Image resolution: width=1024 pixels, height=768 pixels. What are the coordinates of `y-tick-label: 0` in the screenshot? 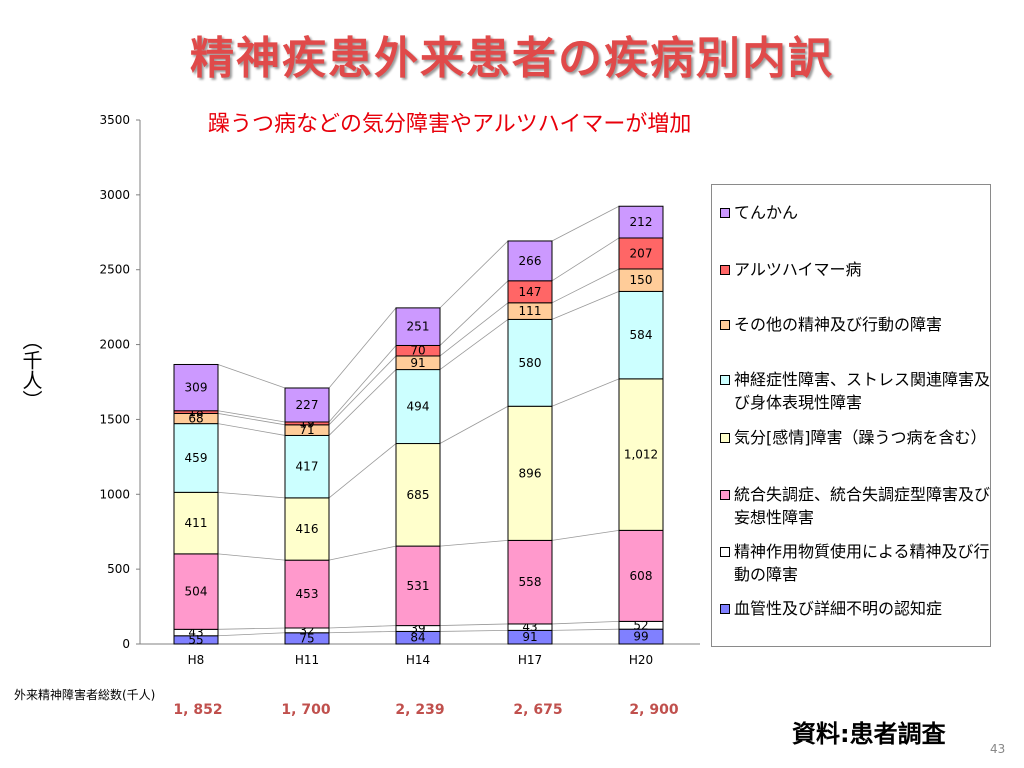 It's located at (126, 644).